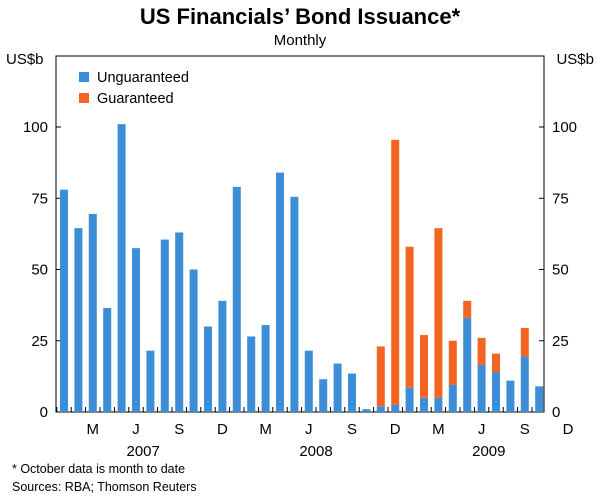 Image resolution: width=600 pixels, height=500 pixels. Describe the element at coordinates (99, 469) in the screenshot. I see `footnote: * October data is month to date` at that location.